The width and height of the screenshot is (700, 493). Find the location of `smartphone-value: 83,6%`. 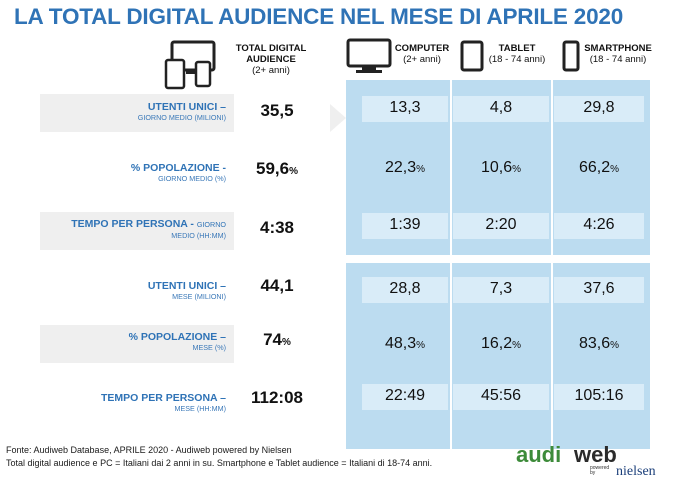

smartphone-value: 83,6% is located at coordinates (599, 343).